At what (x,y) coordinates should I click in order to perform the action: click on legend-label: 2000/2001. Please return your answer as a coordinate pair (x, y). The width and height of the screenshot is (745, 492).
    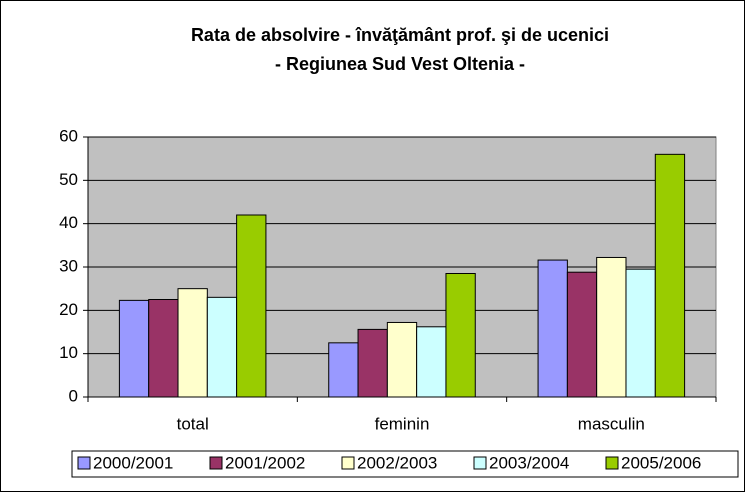
    Looking at the image, I should click on (133, 462).